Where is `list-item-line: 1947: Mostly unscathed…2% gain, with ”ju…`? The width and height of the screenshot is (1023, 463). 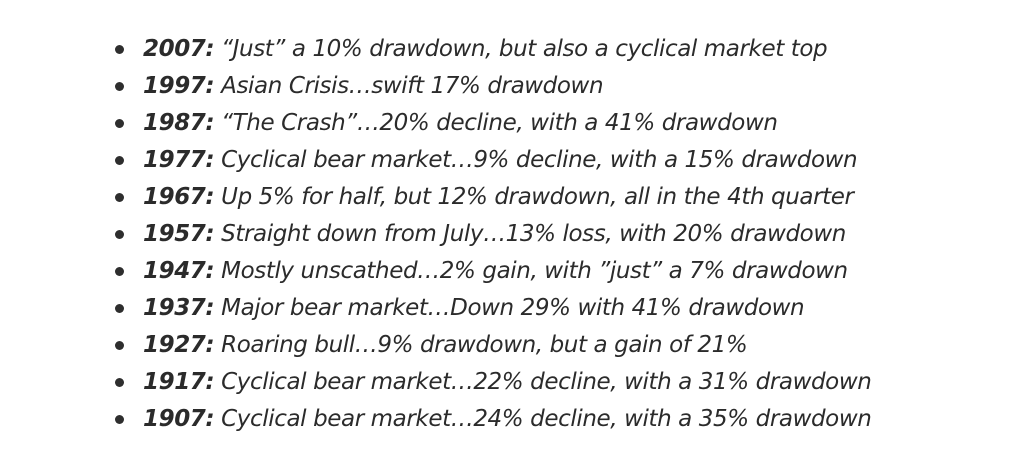 list-item-line: 1947: Mostly unscathed…2% gain, with ”ju… is located at coordinates (495, 271).